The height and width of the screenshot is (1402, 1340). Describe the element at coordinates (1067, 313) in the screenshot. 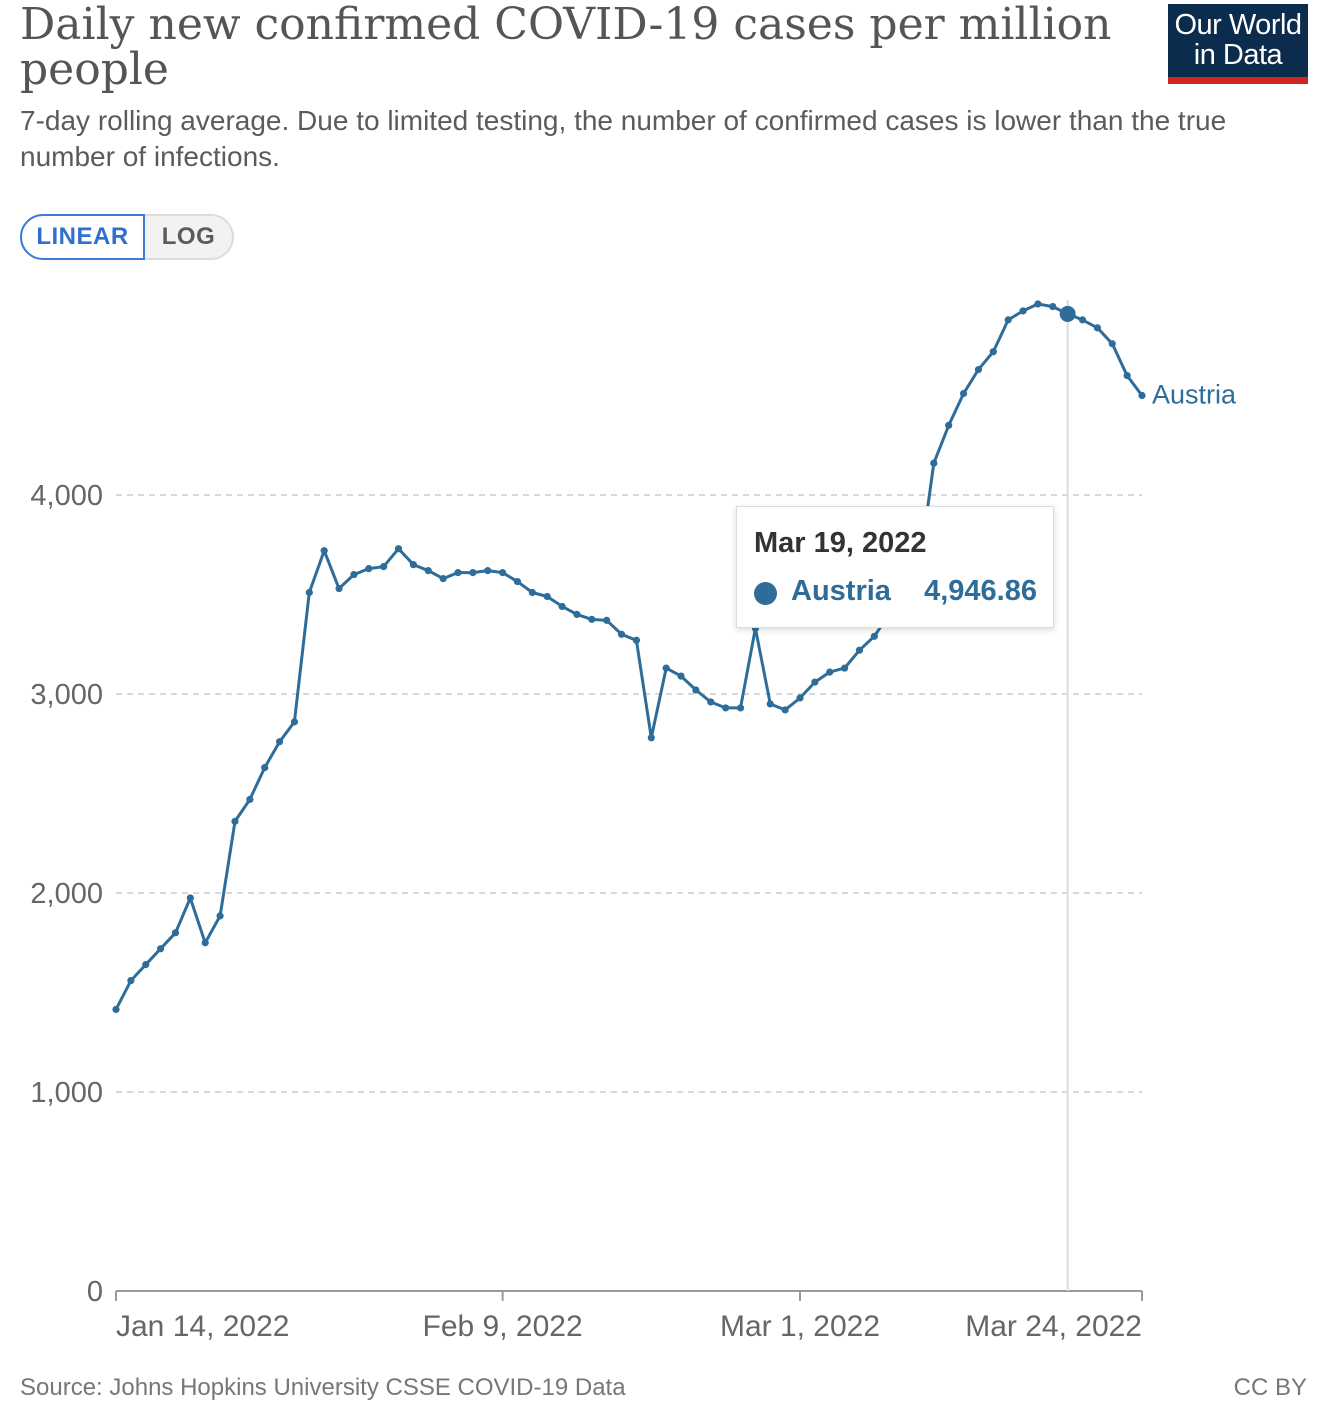

I see `highlighted-point` at that location.